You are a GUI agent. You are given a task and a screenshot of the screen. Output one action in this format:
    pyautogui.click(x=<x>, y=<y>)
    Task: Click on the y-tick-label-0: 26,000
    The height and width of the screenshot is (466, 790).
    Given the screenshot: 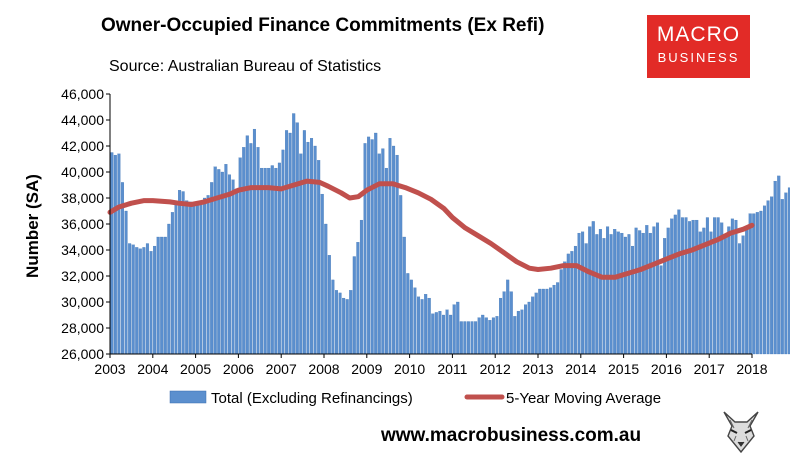 What is the action you would take?
    pyautogui.click(x=82, y=354)
    